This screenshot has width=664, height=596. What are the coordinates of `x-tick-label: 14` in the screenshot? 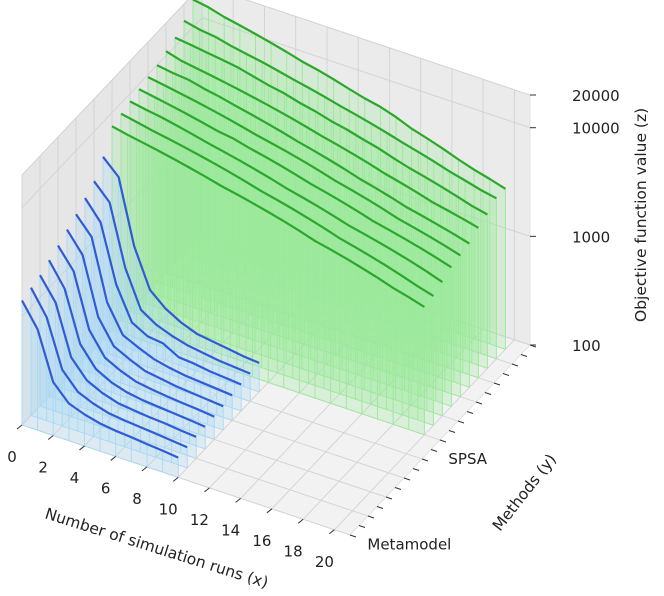 It's located at (230, 530).